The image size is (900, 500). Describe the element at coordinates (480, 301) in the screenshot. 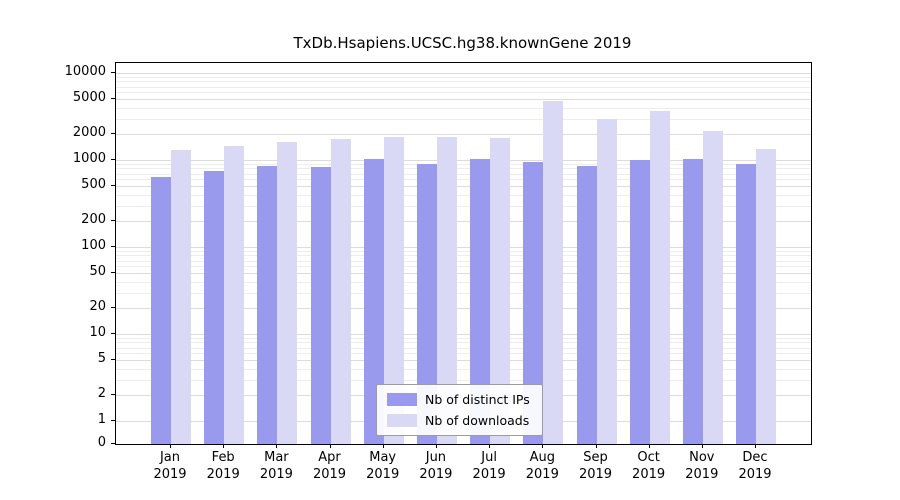

I see `bar-distinct-ips-jul` at that location.